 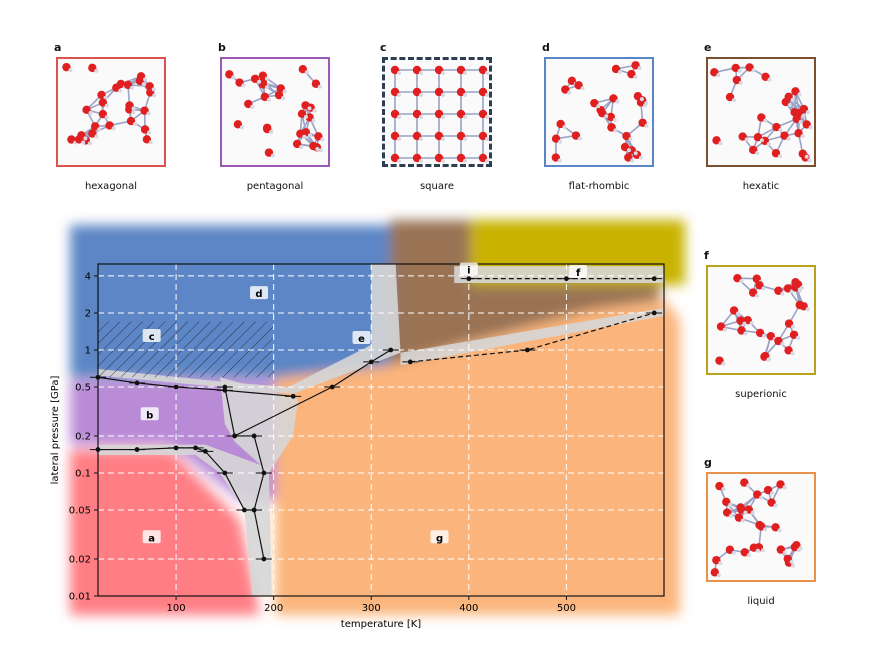 I want to click on x-tick-label-400: 400, so click(x=468, y=608).